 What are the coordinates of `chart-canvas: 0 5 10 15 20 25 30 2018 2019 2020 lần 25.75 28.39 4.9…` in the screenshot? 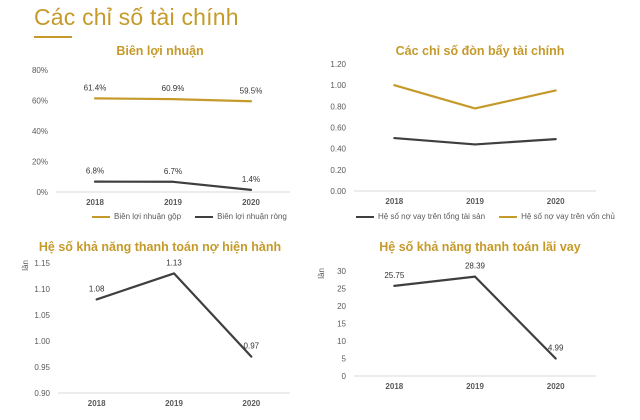 It's located at (456, 326).